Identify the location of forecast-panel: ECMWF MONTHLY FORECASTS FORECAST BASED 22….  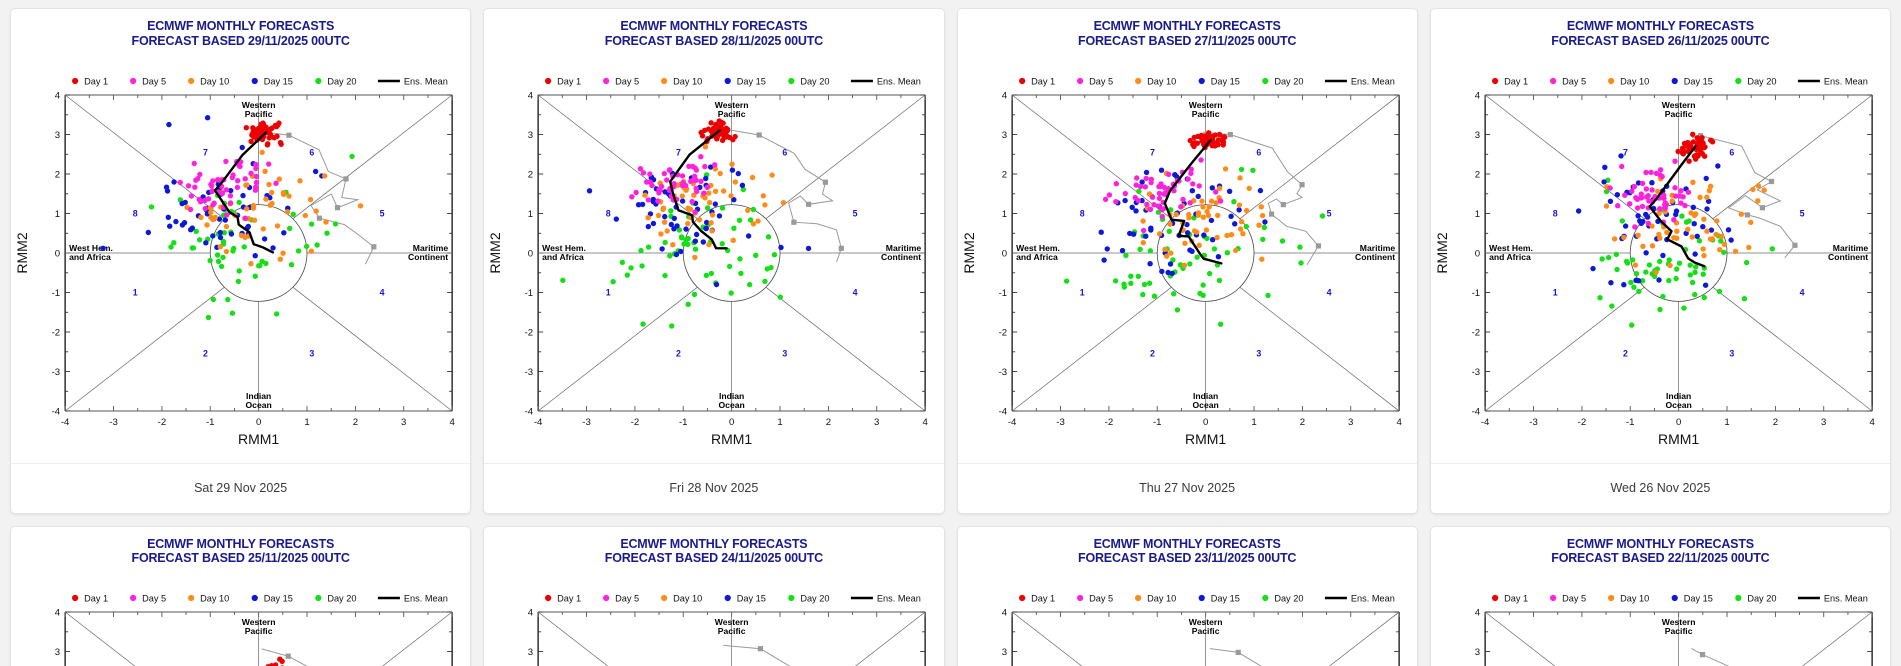
(1660, 595).